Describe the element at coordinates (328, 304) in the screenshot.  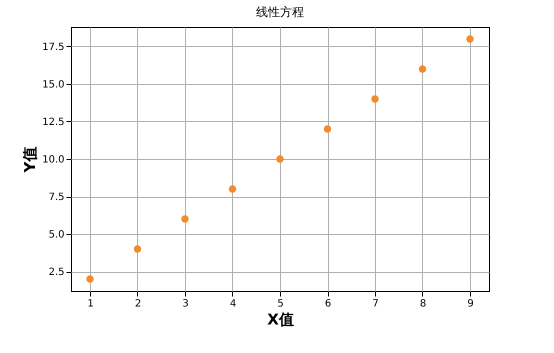
I see `x-tick-label: 6` at that location.